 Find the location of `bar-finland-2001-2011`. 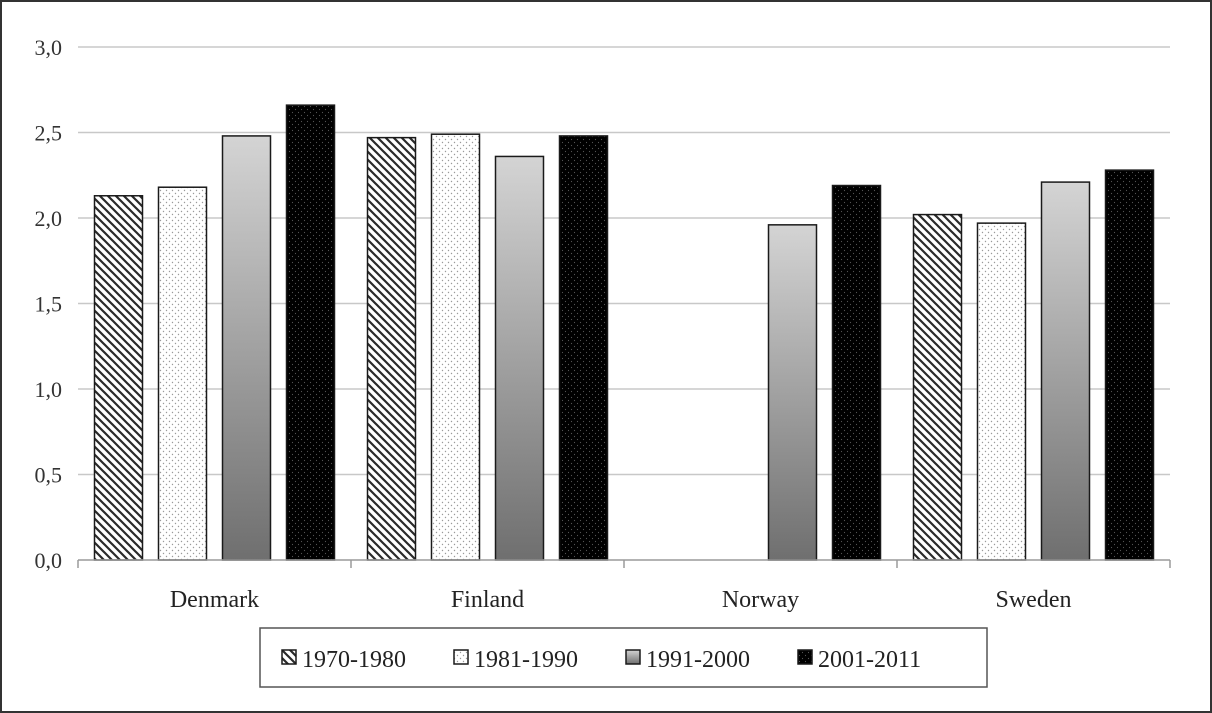

bar-finland-2001-2011 is located at coordinates (583, 348).